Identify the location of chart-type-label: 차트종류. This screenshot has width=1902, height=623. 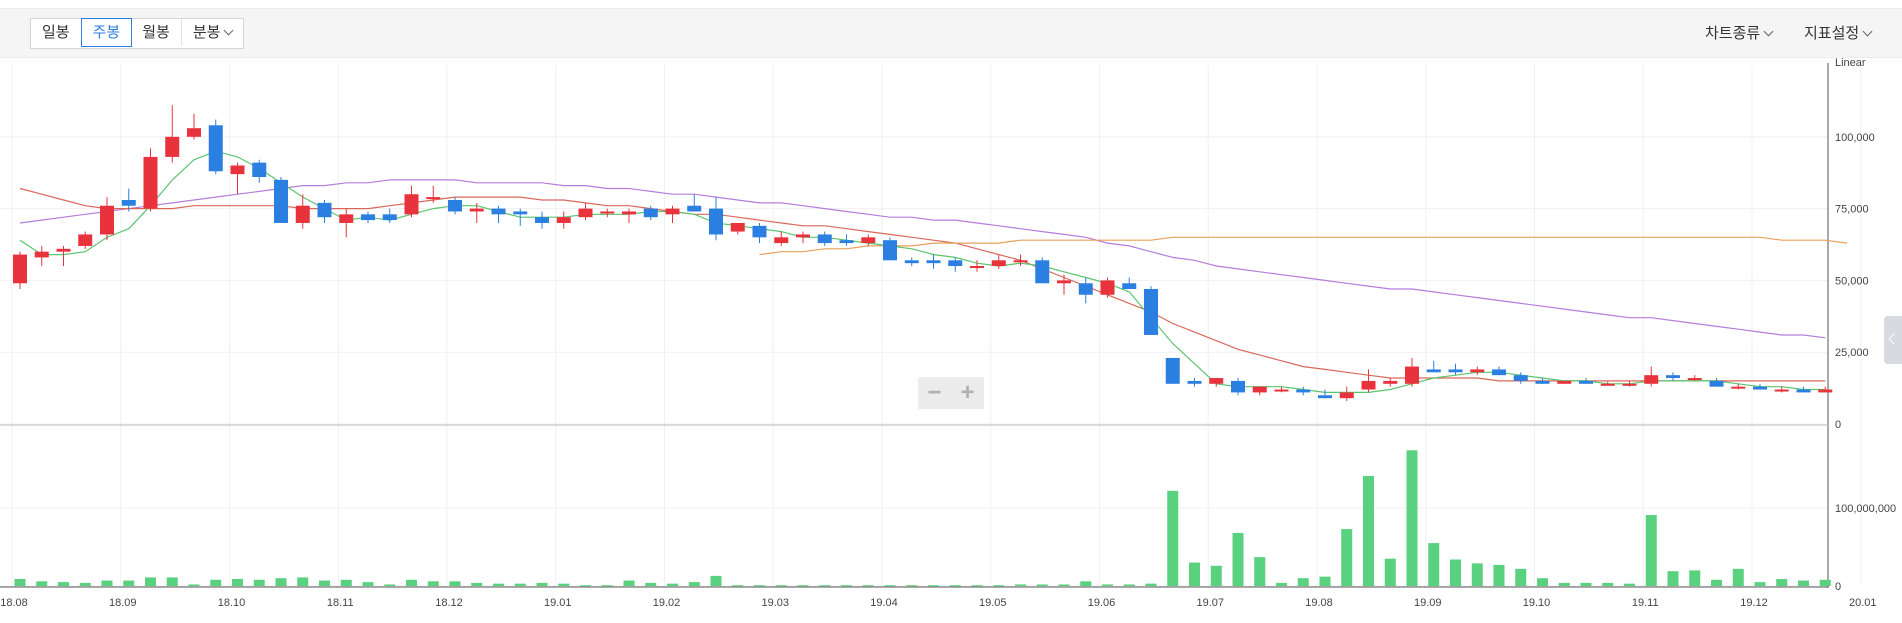
(1733, 33).